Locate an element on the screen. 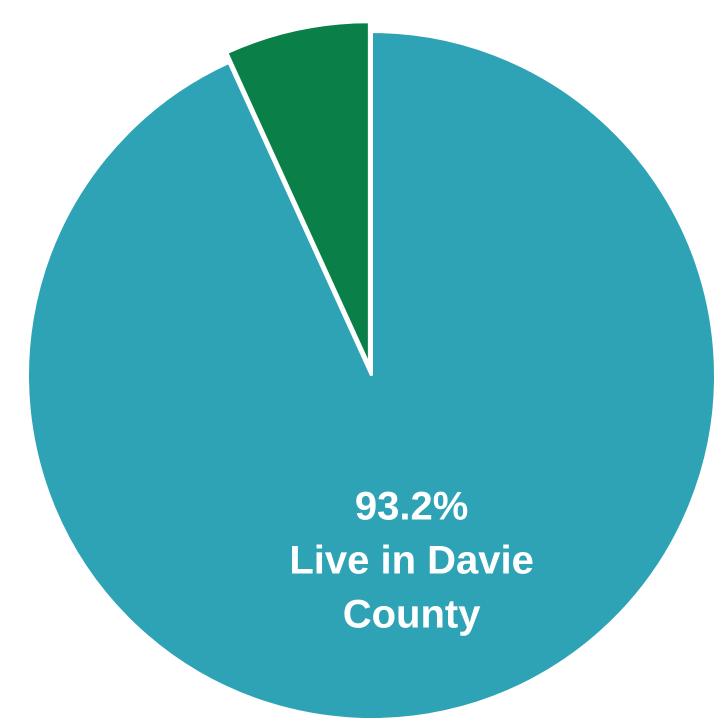 Image resolution: width=720 pixels, height=721 pixels. slice-label: Live in Davie County is located at coordinates (411, 587).